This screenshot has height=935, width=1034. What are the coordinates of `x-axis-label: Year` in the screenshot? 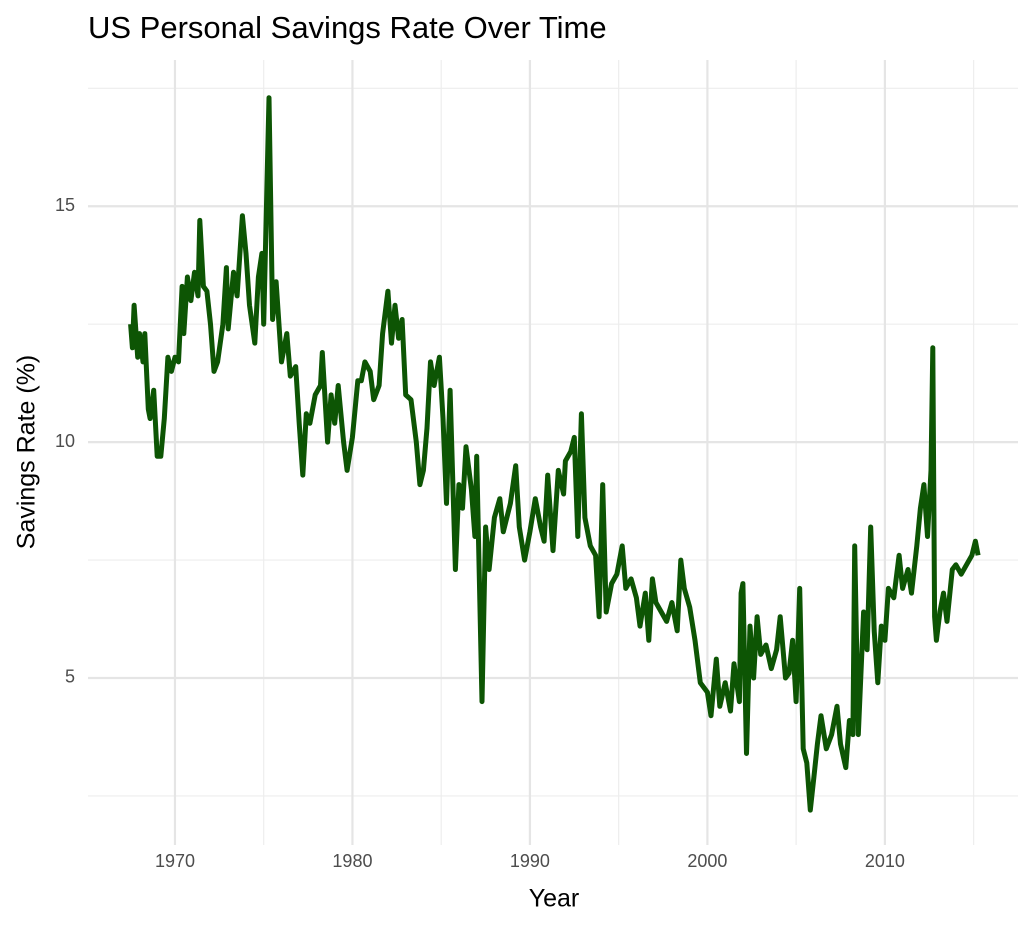 It's located at (554, 899).